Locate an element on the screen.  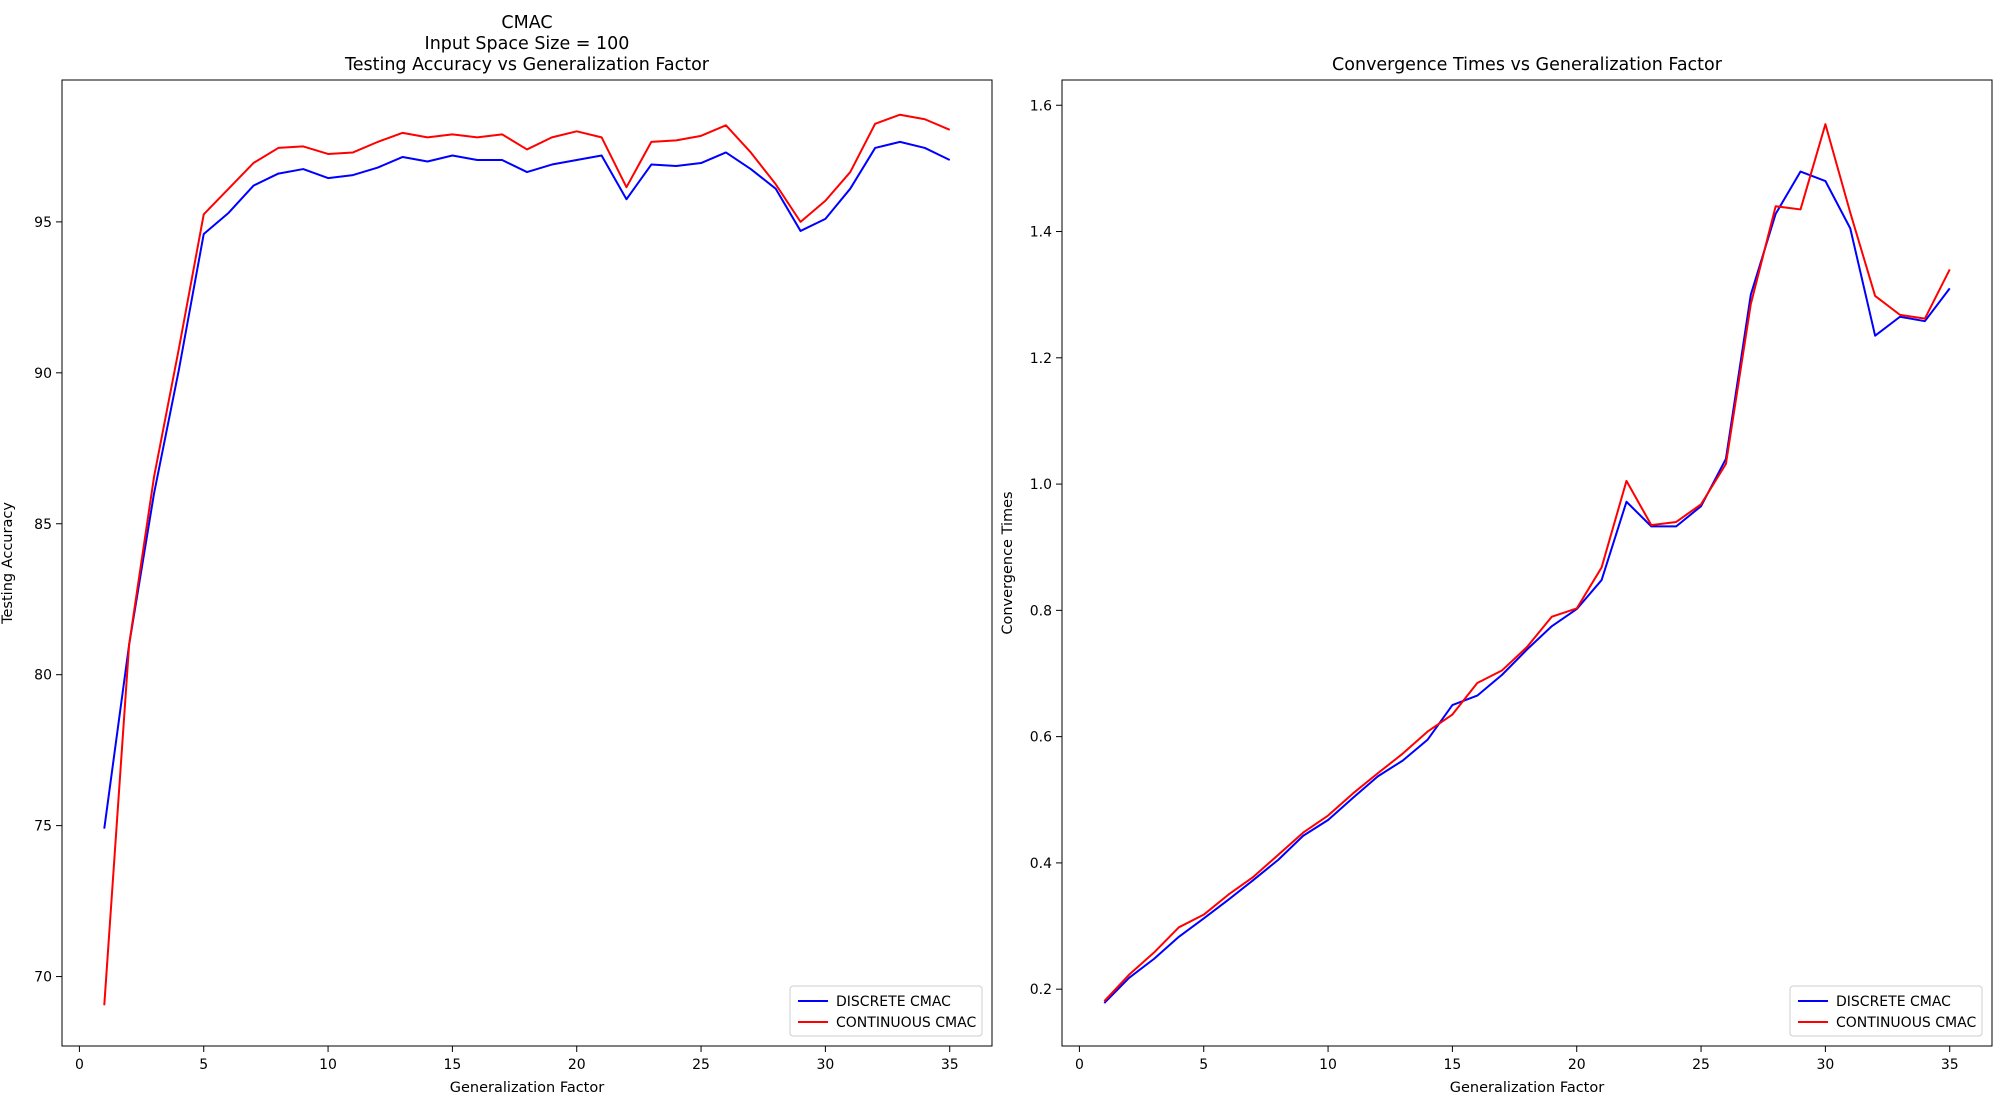
y-axis-label: Convergence Times is located at coordinates (1008, 562).